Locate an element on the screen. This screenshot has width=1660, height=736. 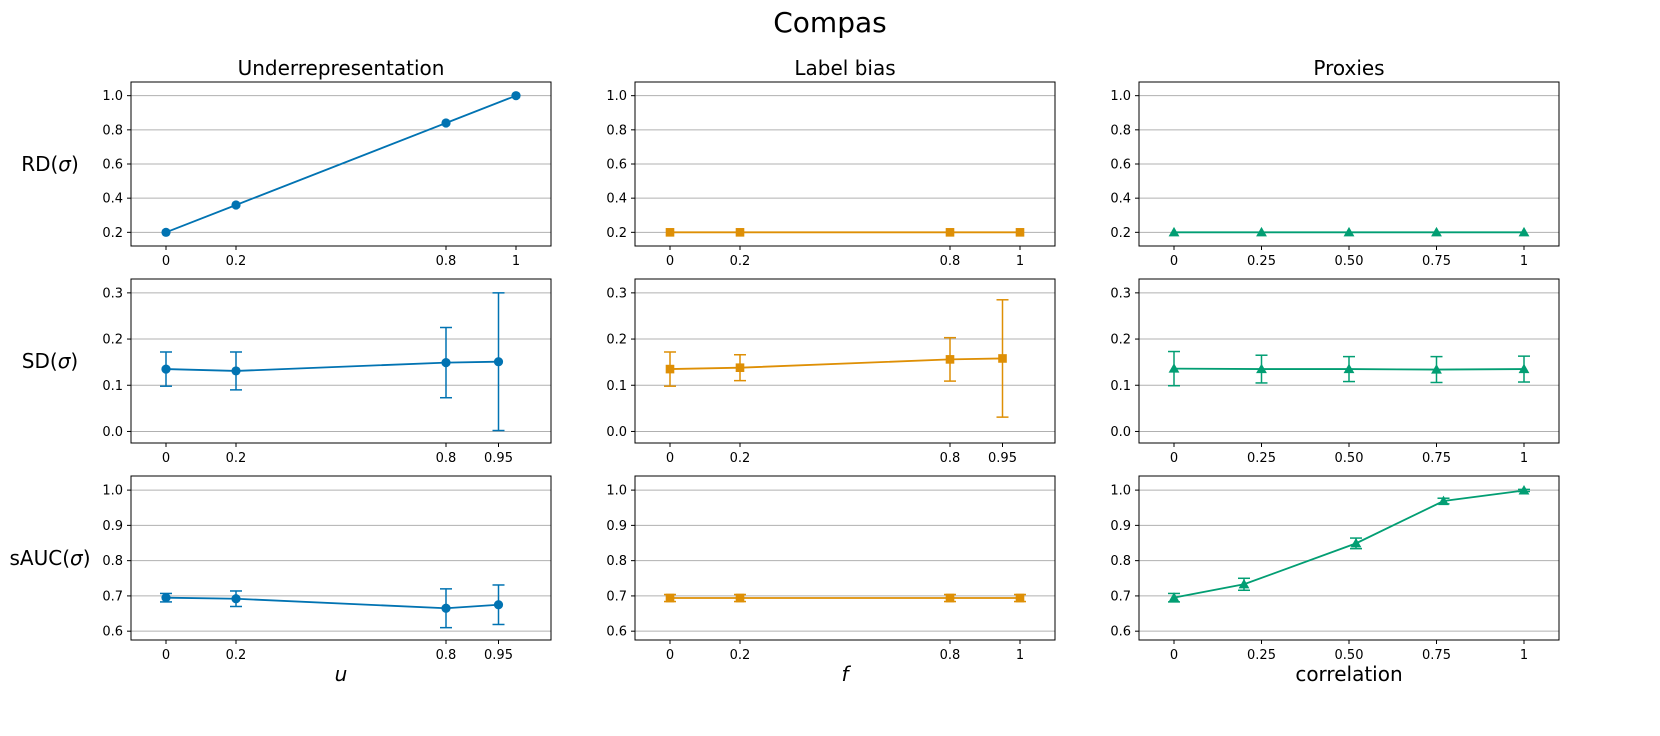
panel-r0-c0: 0.2 0.4 0.6 0.8 1.0 0 0.2 0.8 1 is located at coordinates (327, 175).